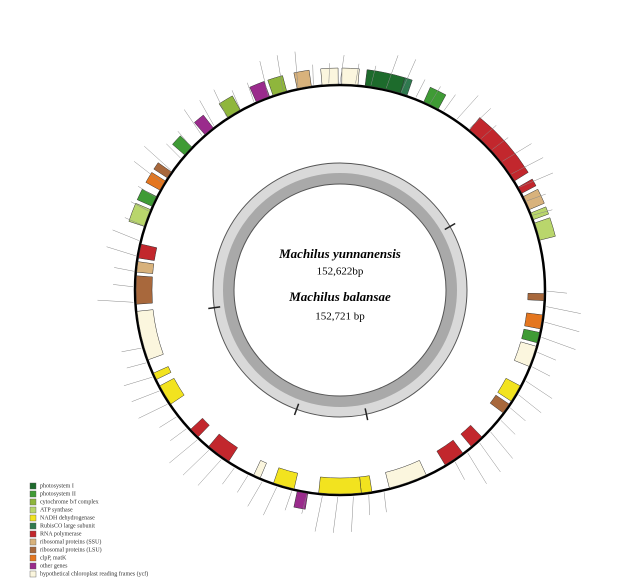 The height and width of the screenshot is (580, 640). What do you see at coordinates (70, 541) in the screenshot?
I see `legend-label: ribosomal proteins (SSU)` at bounding box center [70, 541].